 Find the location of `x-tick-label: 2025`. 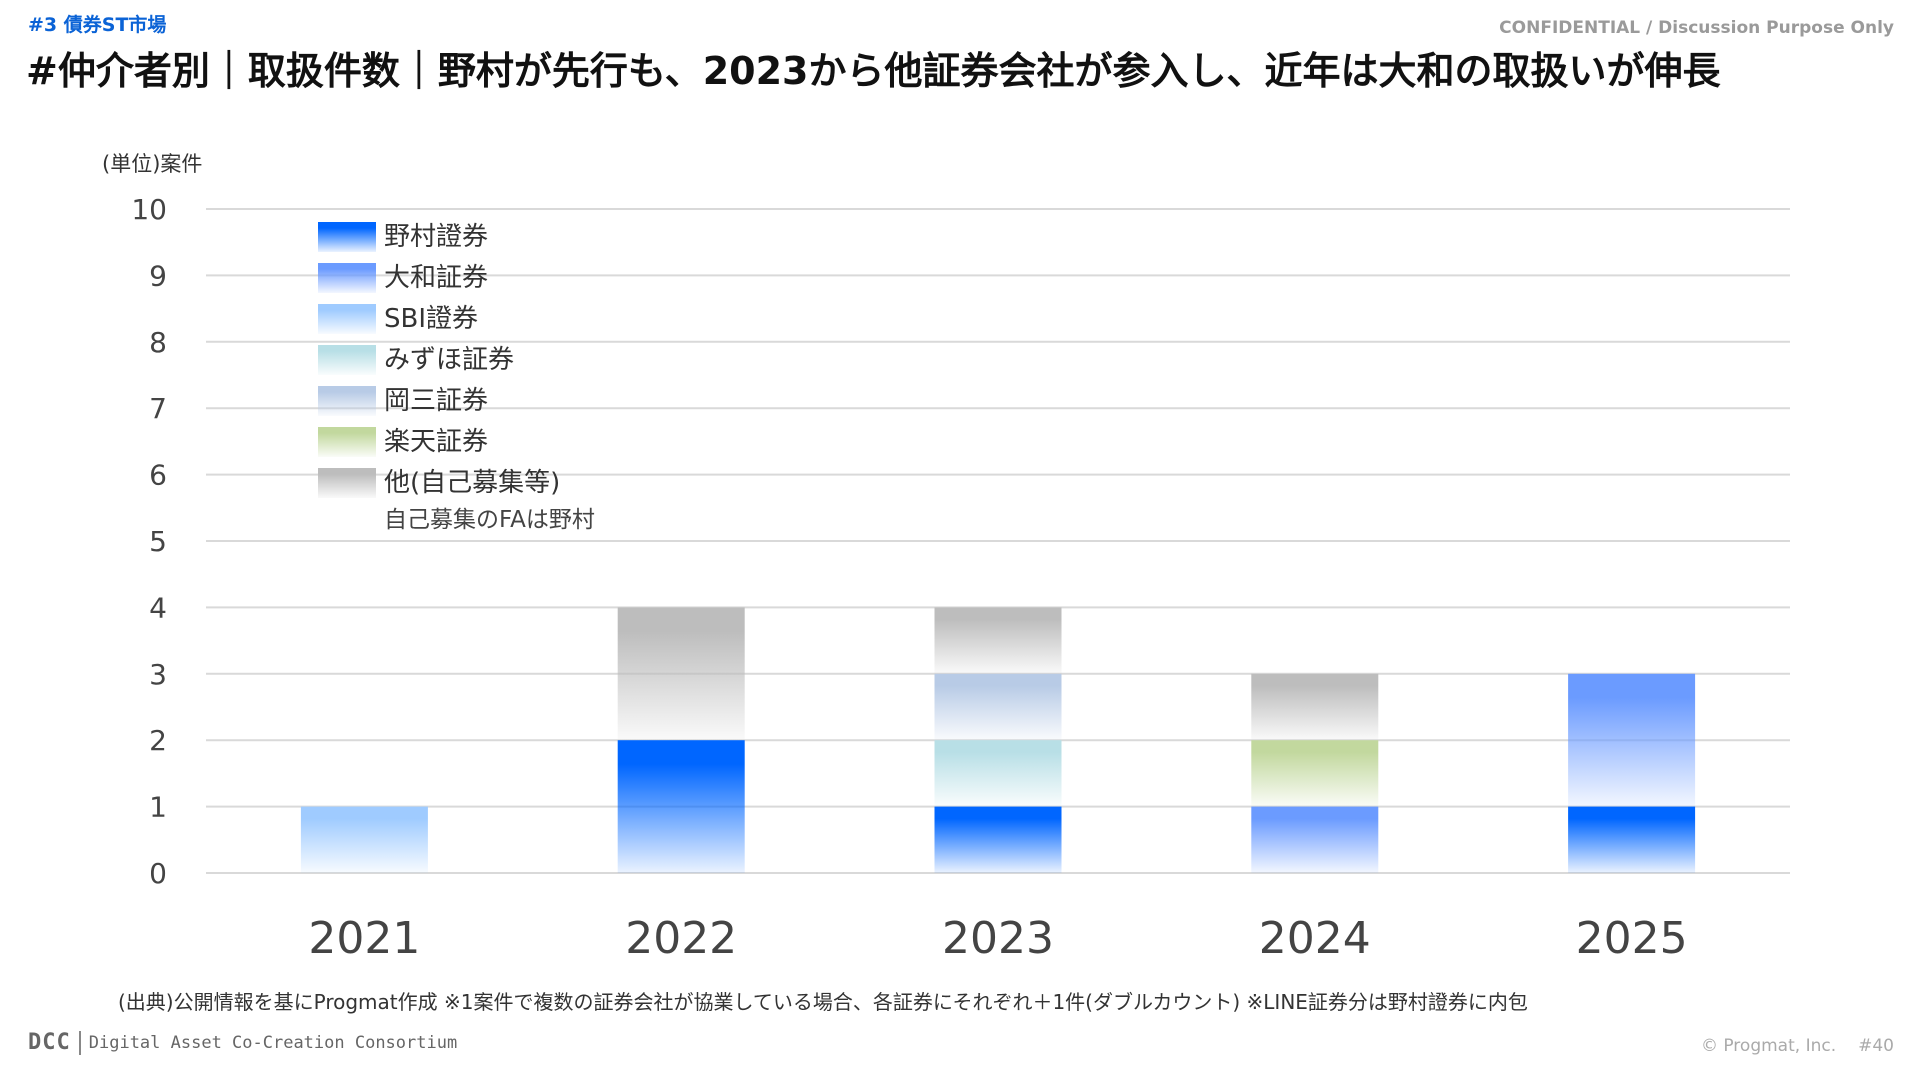

x-tick-label: 2025 is located at coordinates (1632, 938).